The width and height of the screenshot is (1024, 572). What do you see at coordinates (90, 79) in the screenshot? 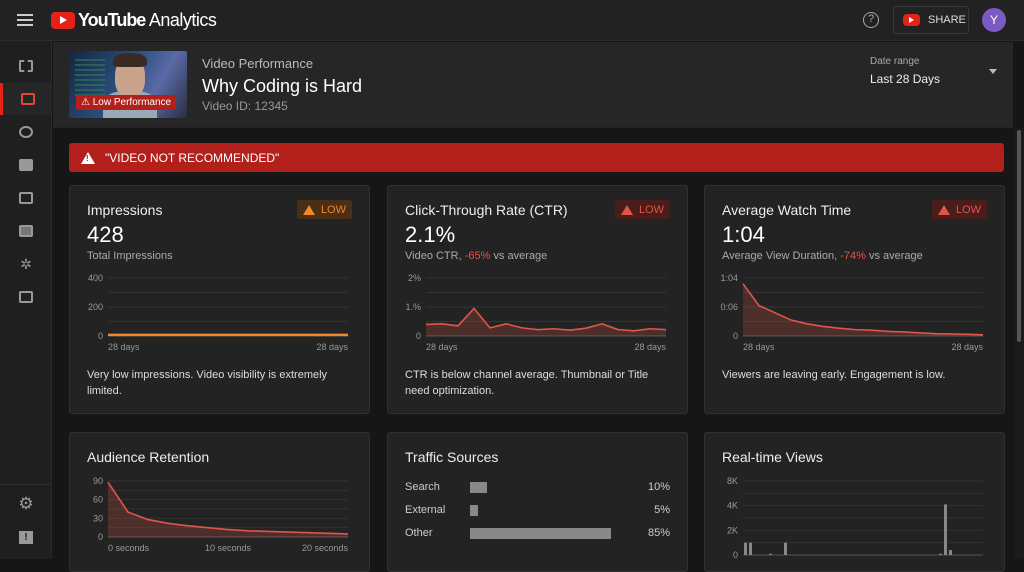
I see `thumbnail-code-art` at bounding box center [90, 79].